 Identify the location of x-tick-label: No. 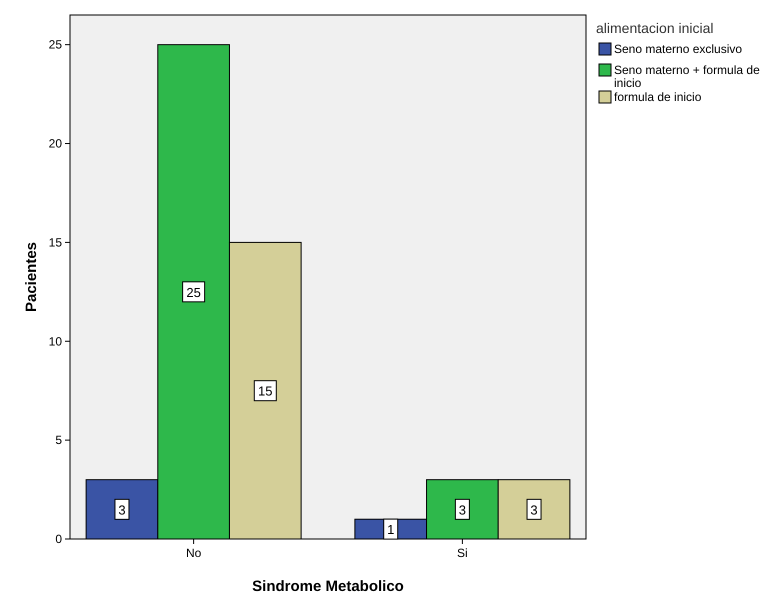
(194, 553).